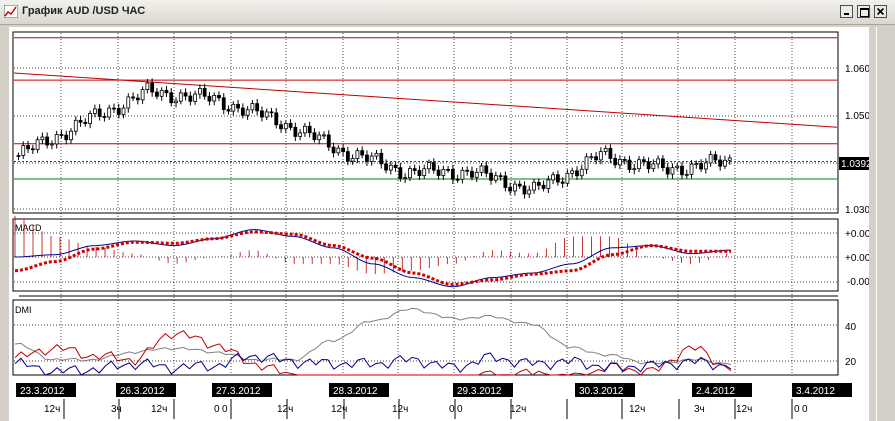 Image resolution: width=895 pixels, height=421 pixels. Describe the element at coordinates (884, 224) in the screenshot. I see `vertical-scrollbar` at that location.